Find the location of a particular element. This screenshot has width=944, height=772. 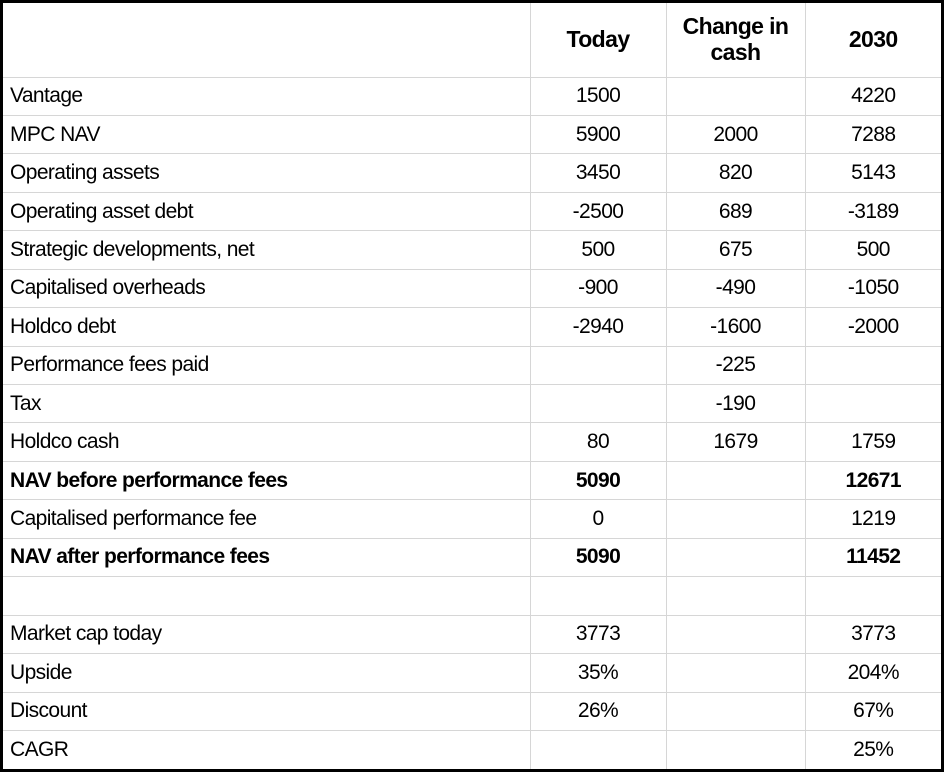

table-row: NAV after performance fees 5090 11452 is located at coordinates (472, 557).